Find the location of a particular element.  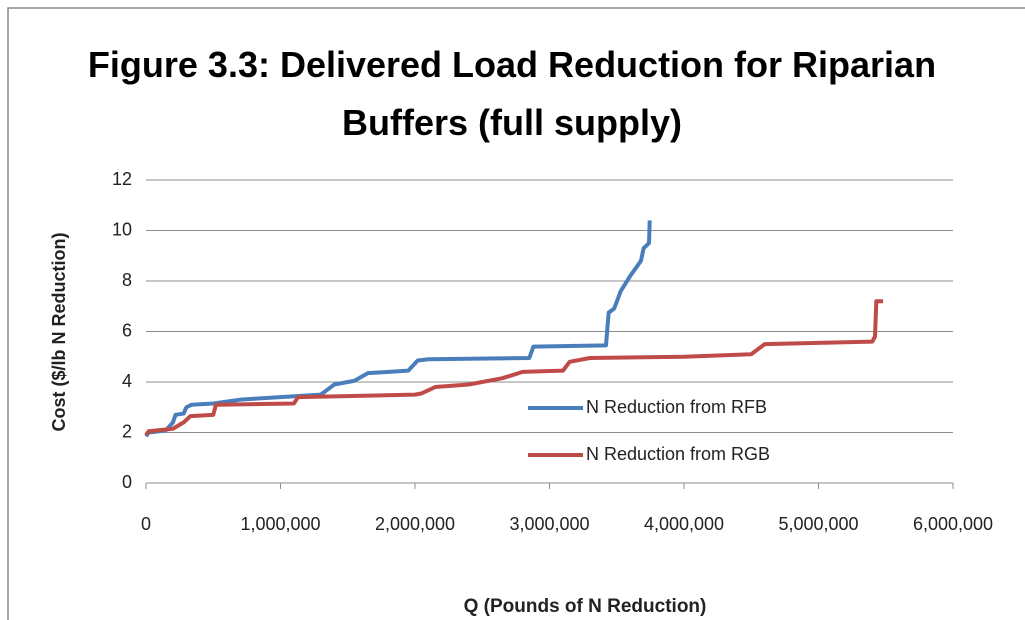

x-tick-label: 6,000,000 is located at coordinates (953, 524).